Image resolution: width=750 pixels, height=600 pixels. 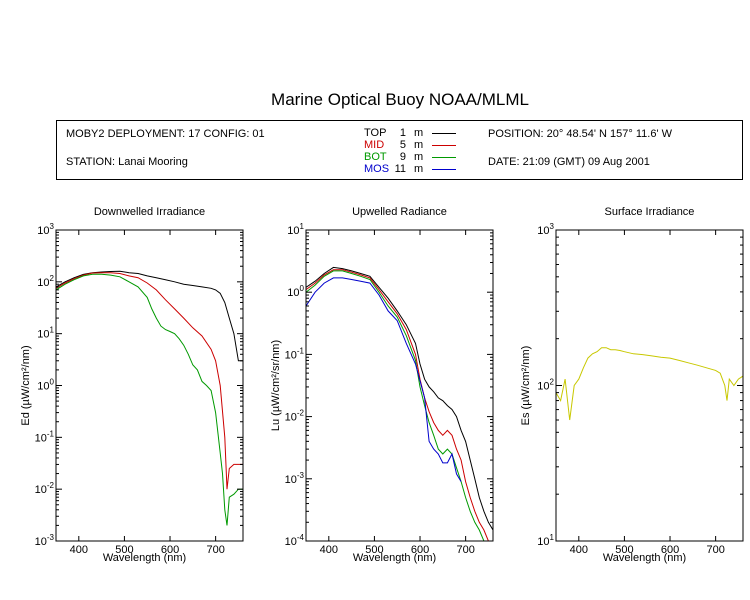 What do you see at coordinates (165, 134) in the screenshot?
I see `deployment-text: MOBY2 DEPLOYMENT: 17 CONFIG: 01` at bounding box center [165, 134].